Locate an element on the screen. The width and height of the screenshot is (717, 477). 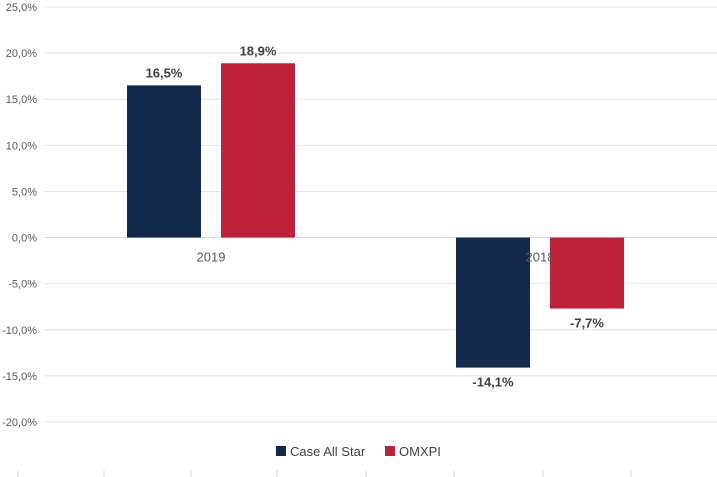
y-tick-label: -5,0% is located at coordinates (22, 285).